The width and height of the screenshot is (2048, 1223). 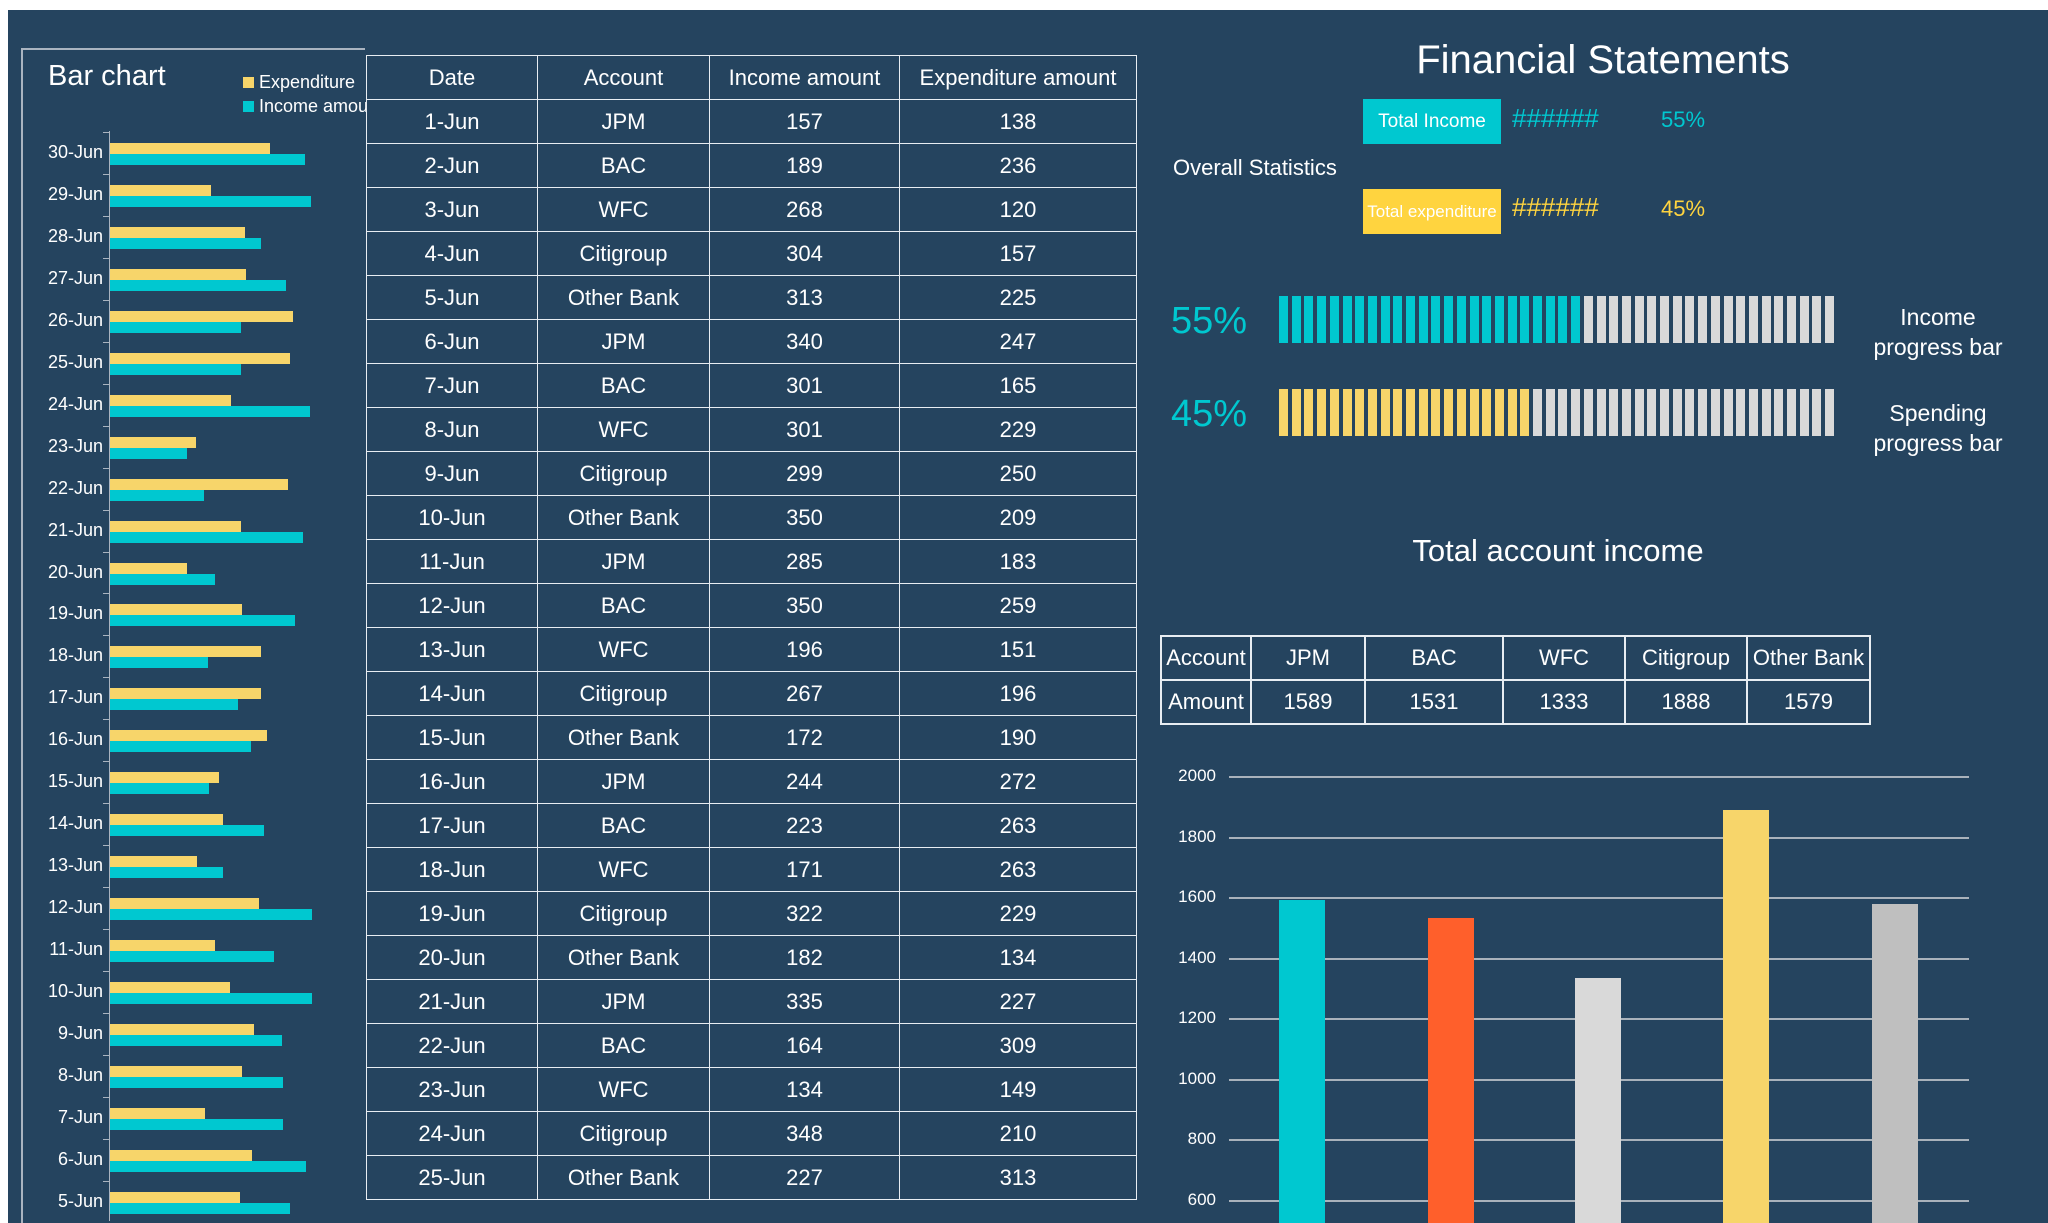 What do you see at coordinates (751, 781) in the screenshot?
I see `table-row: 16-Jun JPM 244 272` at bounding box center [751, 781].